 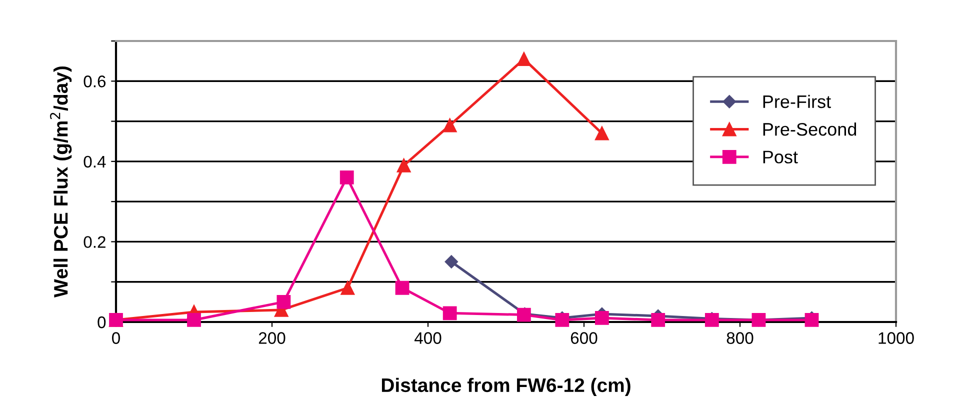 I want to click on y-axis-title: Well PCE Flux (g/m$^{2}$/day), so click(x=61, y=182).